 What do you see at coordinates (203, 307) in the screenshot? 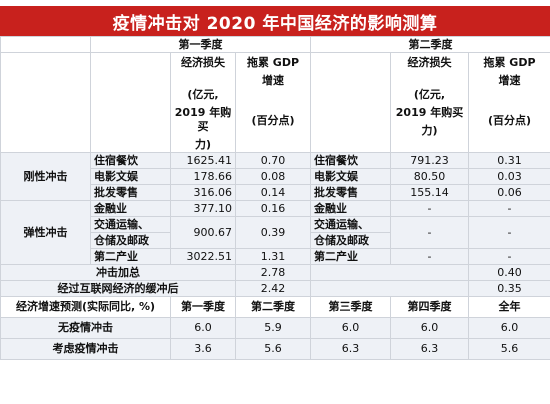
I see `forecast-col: 第一季度` at bounding box center [203, 307].